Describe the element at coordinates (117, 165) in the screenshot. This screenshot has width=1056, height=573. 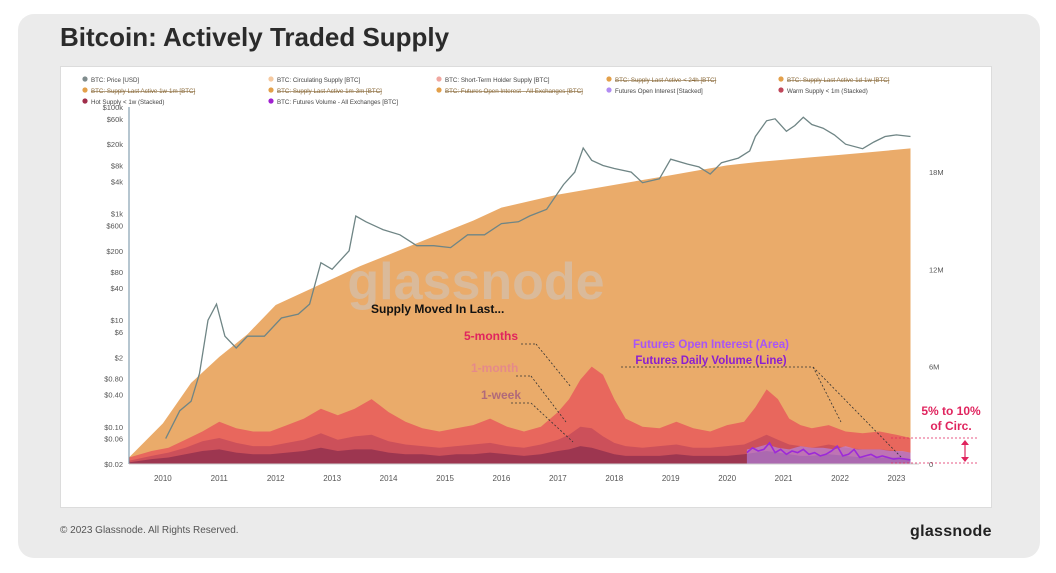
I see `left-tick-label: $8k` at that location.